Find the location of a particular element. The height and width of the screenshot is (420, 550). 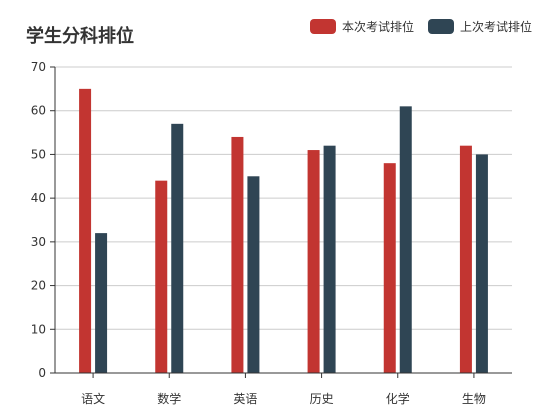

x-tick-label: 化学 is located at coordinates (398, 398).